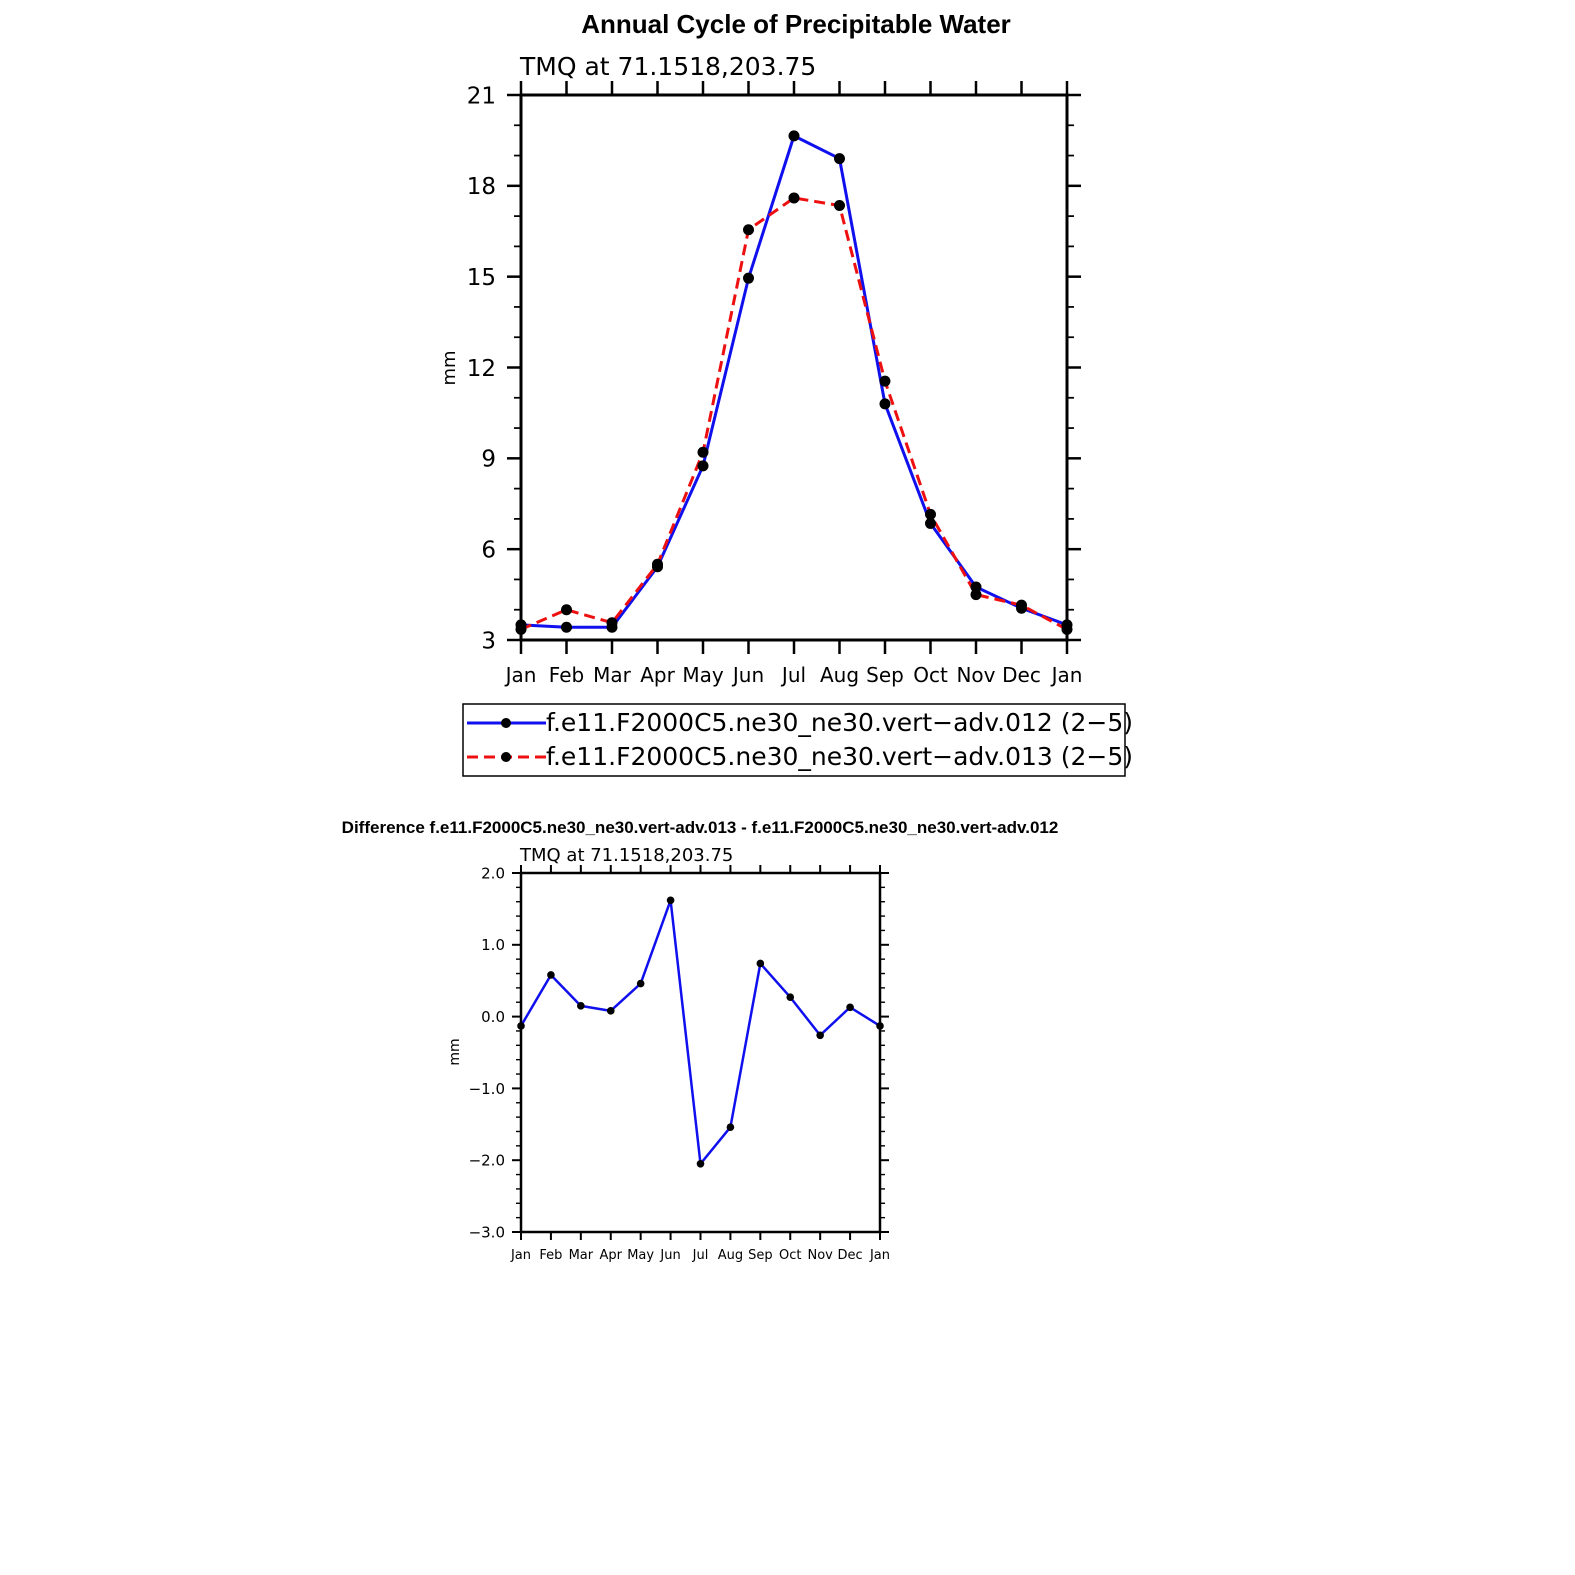 Image resolution: width=1575 pixels, height=1575 pixels. What do you see at coordinates (566, 675) in the screenshot?
I see `top-x-tick-label: Feb` at bounding box center [566, 675].